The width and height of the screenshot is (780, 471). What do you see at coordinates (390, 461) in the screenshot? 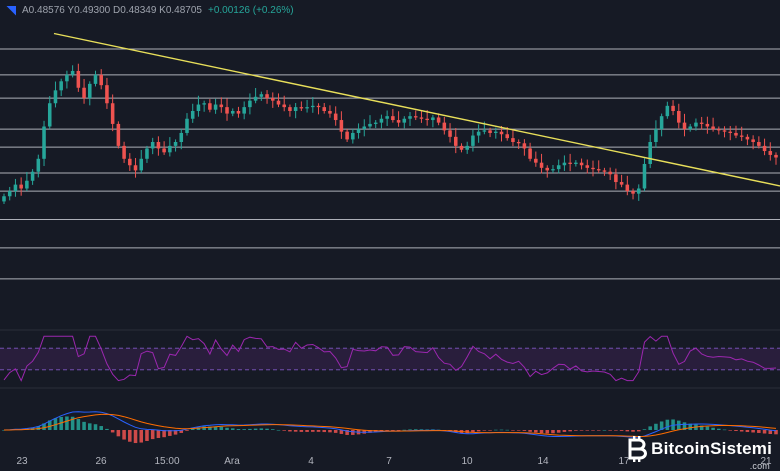
I see `x-axis: 23 26 15:00 Ara 4 7 10 14 17 21` at bounding box center [390, 461].